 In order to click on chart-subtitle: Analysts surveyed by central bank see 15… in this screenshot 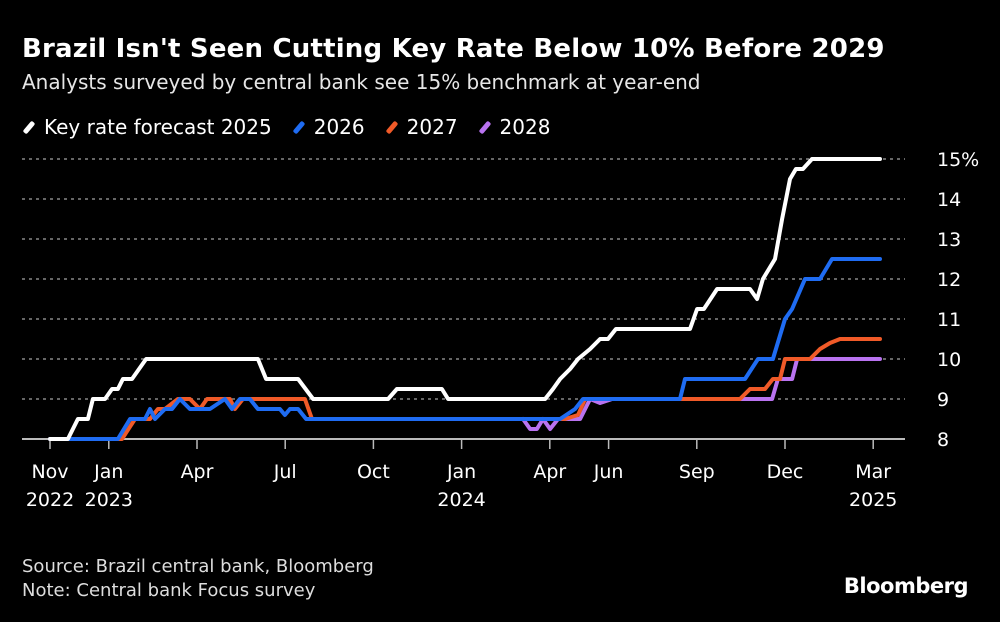, I will do `click(361, 82)`.